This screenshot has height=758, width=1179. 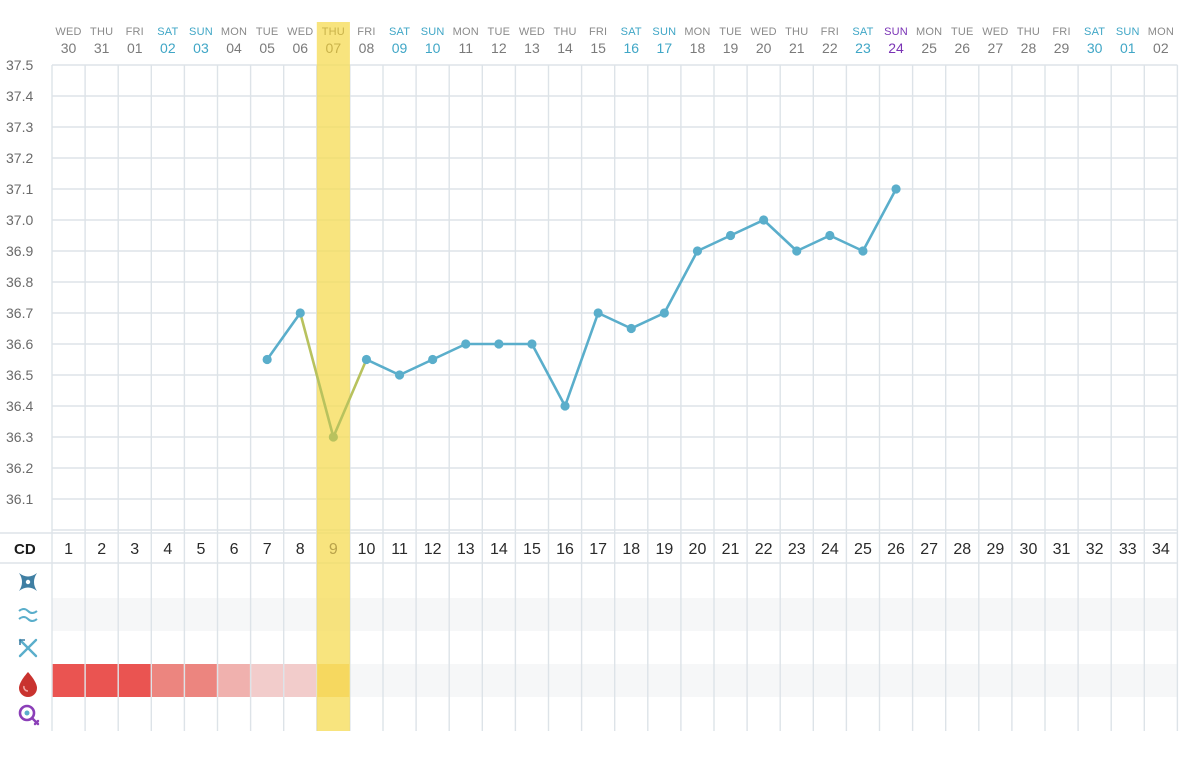 What do you see at coordinates (1062, 549) in the screenshot?
I see `cycle-day-number: 31` at bounding box center [1062, 549].